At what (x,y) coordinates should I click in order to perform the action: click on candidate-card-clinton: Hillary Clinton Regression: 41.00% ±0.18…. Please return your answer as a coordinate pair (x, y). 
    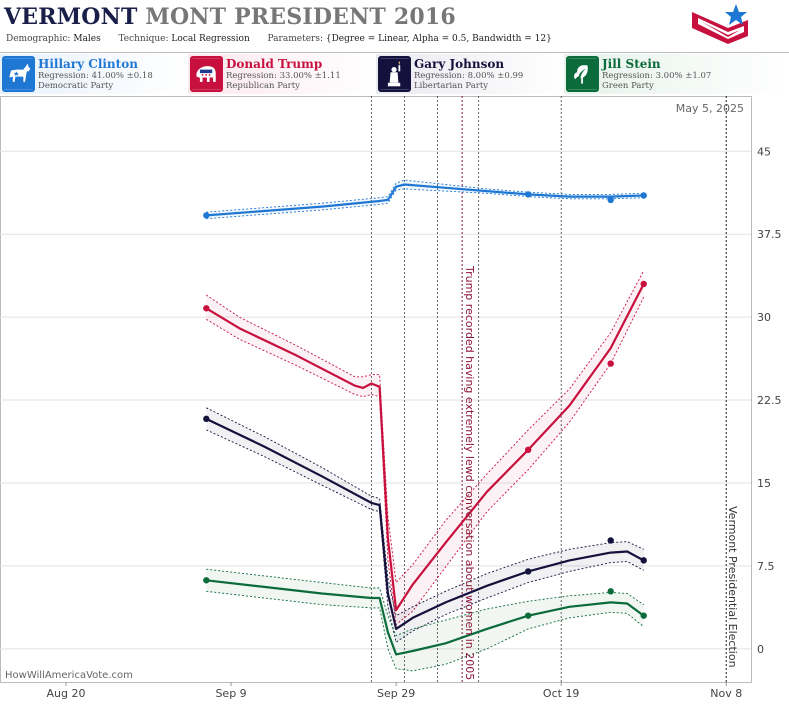
    Looking at the image, I should click on (94, 74).